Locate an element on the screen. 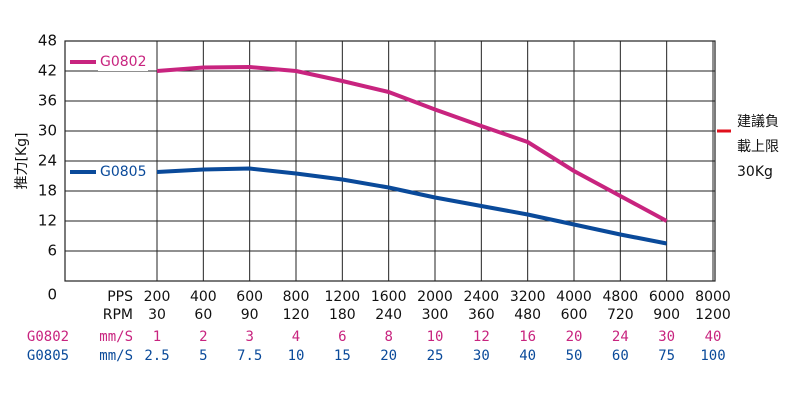 The height and width of the screenshot is (400, 800). rpm-label-value: 60 is located at coordinates (203, 315).